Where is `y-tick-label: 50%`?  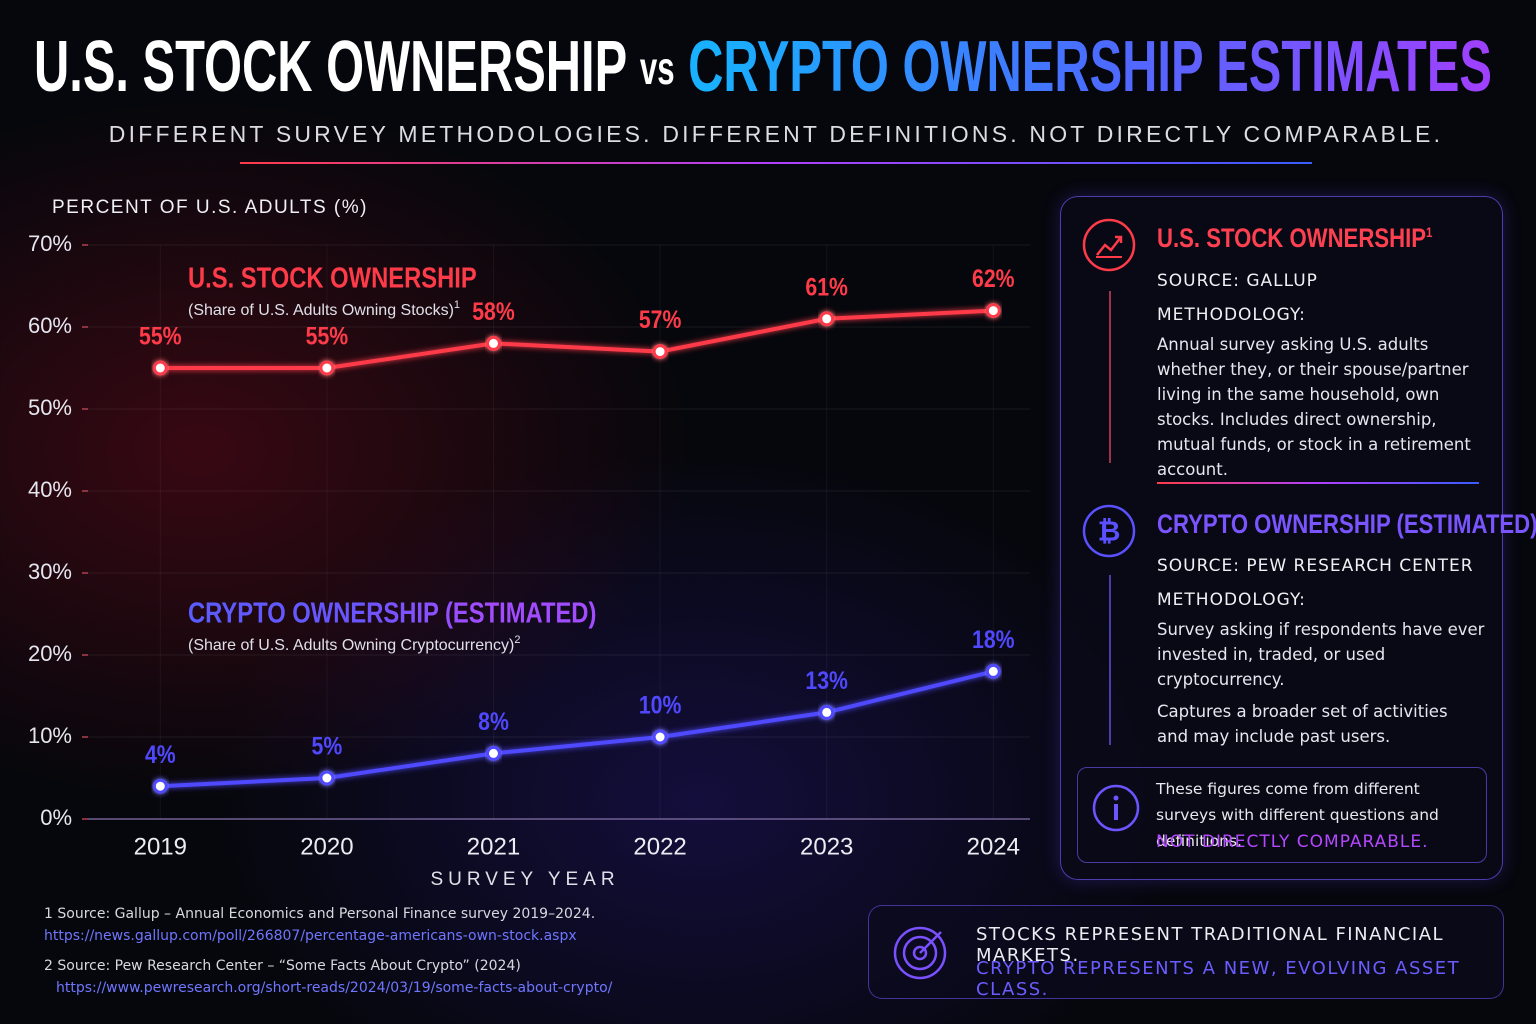 y-tick-label: 50% is located at coordinates (50, 407).